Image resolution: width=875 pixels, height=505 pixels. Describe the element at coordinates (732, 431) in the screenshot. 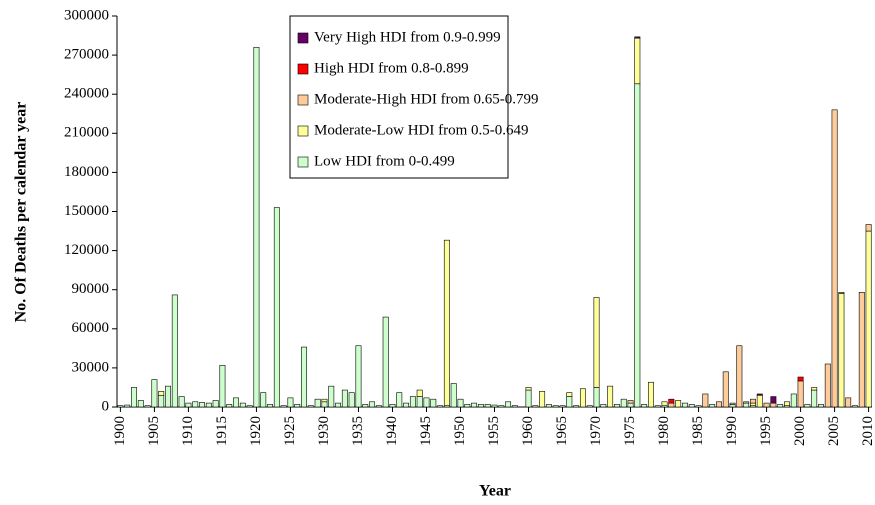

I see `x-tick-label: 1990` at that location.